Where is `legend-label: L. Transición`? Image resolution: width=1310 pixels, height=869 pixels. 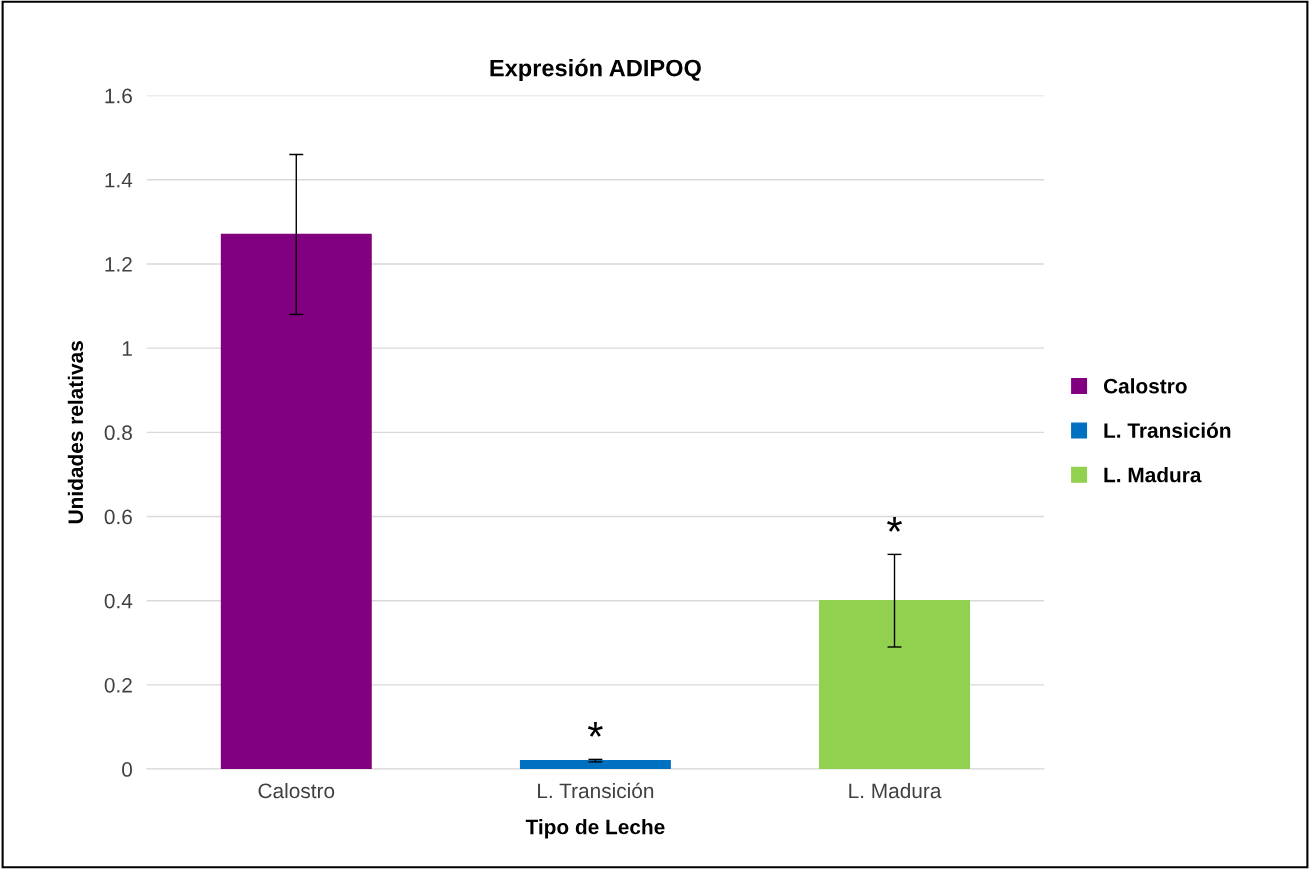
legend-label: L. Transición is located at coordinates (1167, 430).